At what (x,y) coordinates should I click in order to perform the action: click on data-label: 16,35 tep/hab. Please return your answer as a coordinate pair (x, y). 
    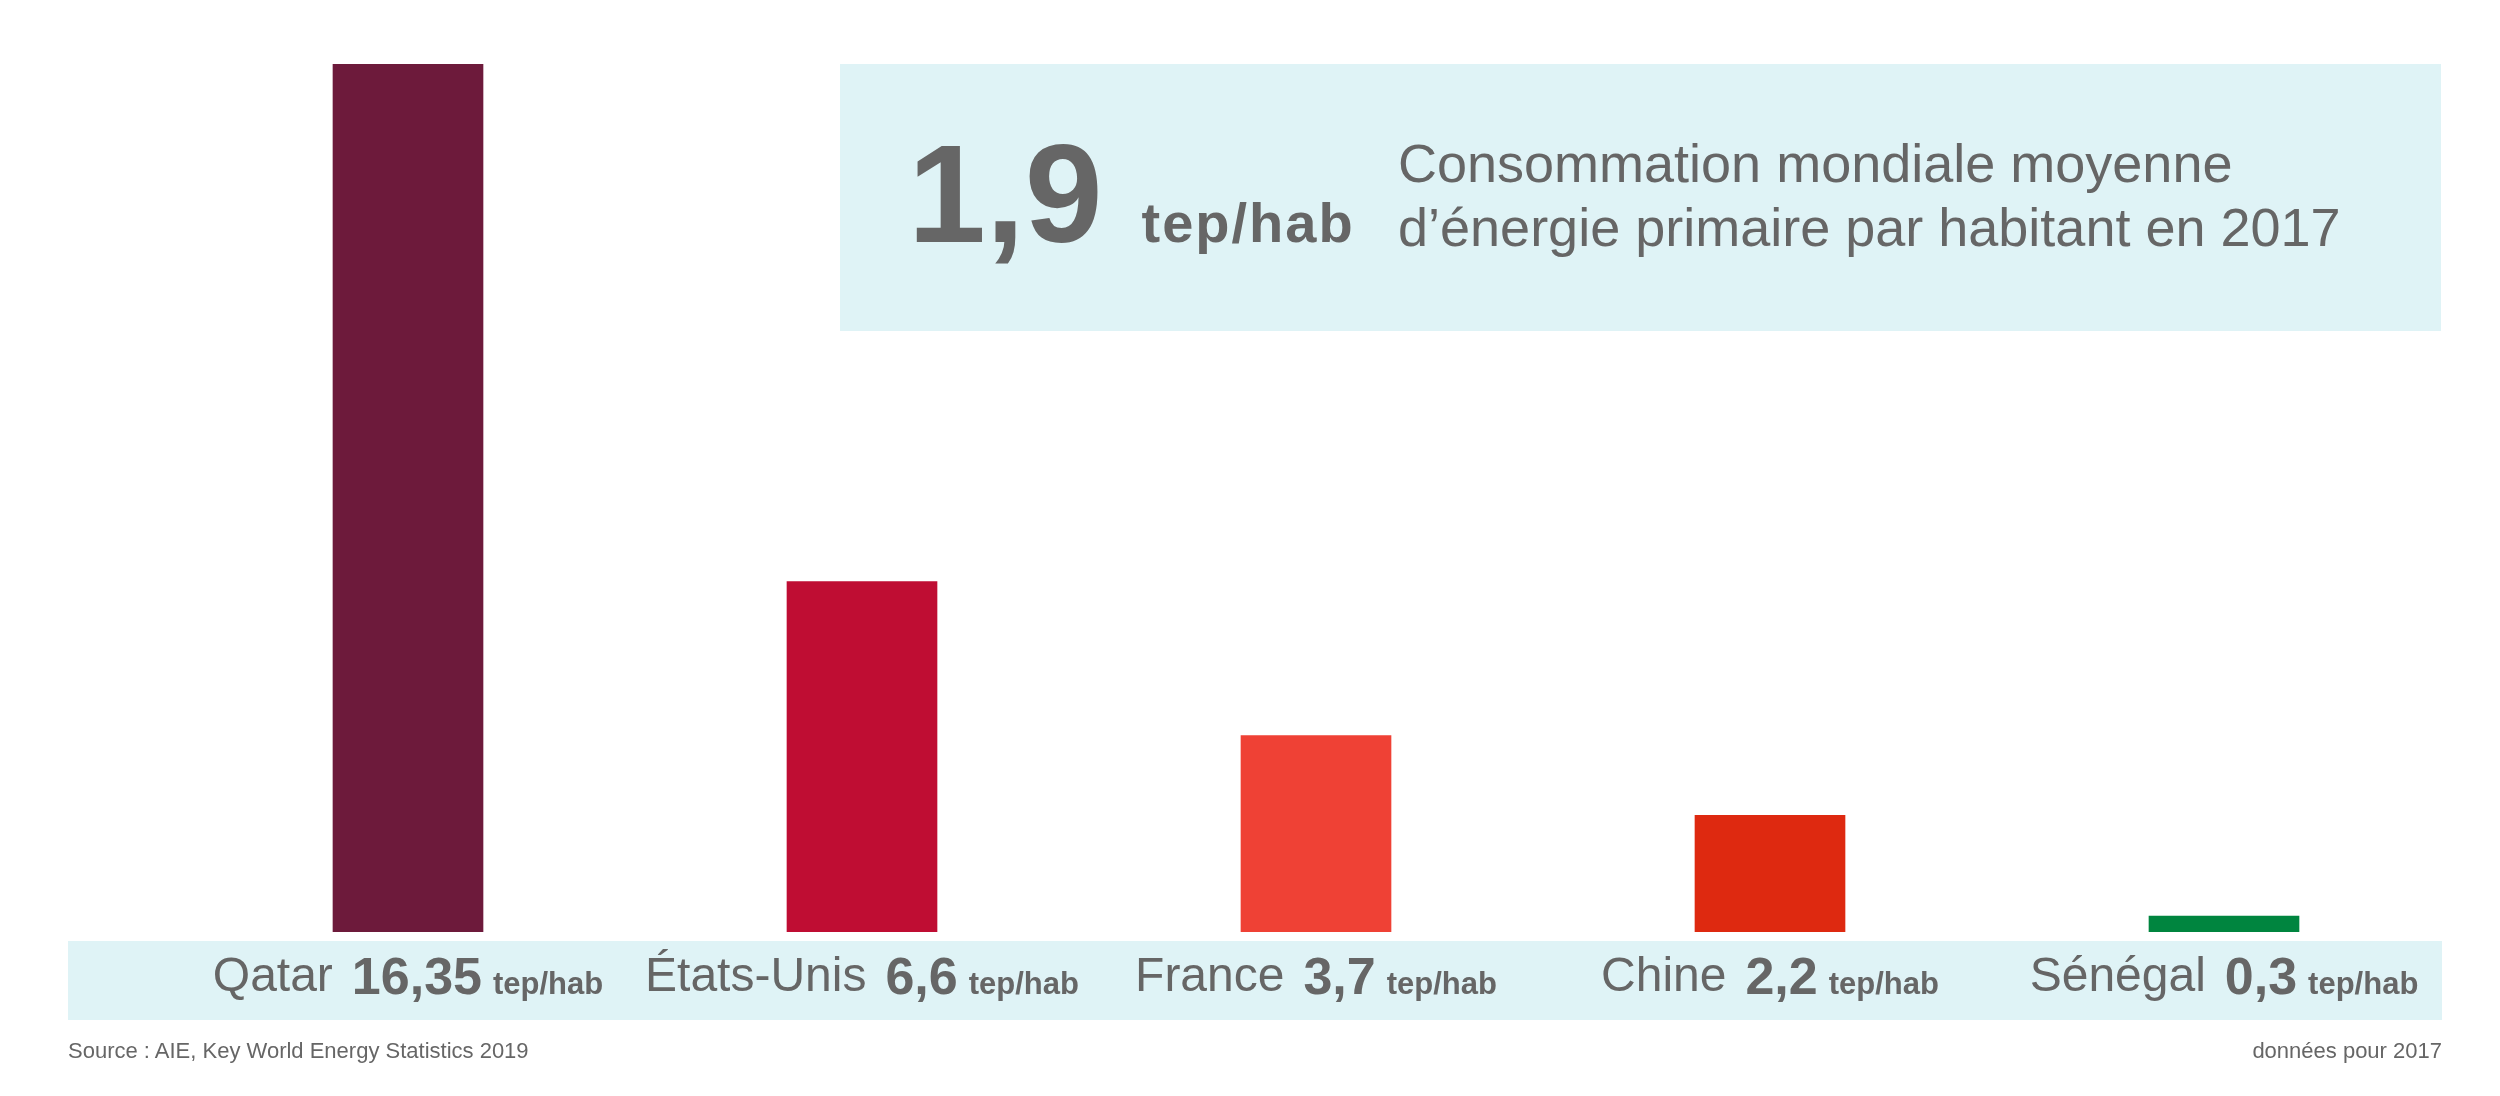
    Looking at the image, I should click on (477, 976).